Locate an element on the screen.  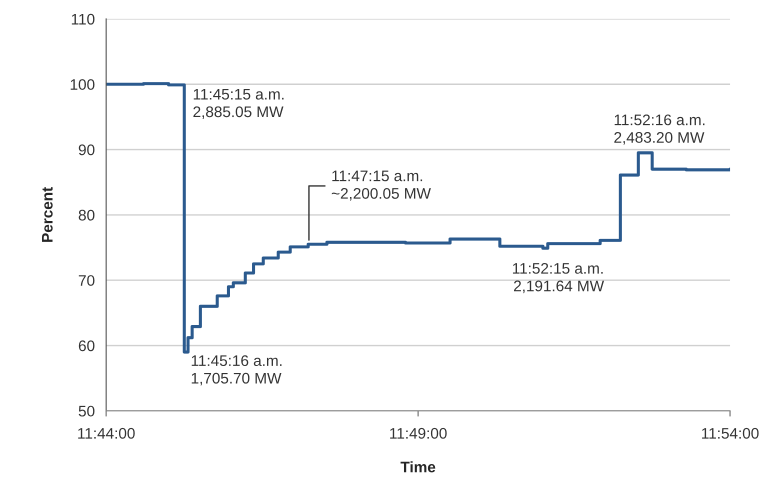
annotation: 11:52:15 a.m. 2,191.64 MW is located at coordinates (558, 278).